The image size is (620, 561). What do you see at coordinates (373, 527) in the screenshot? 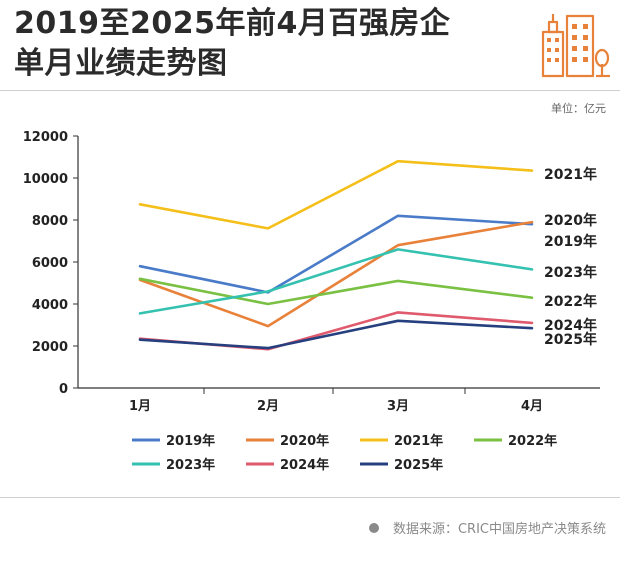
I see `dot-icon` at bounding box center [373, 527].